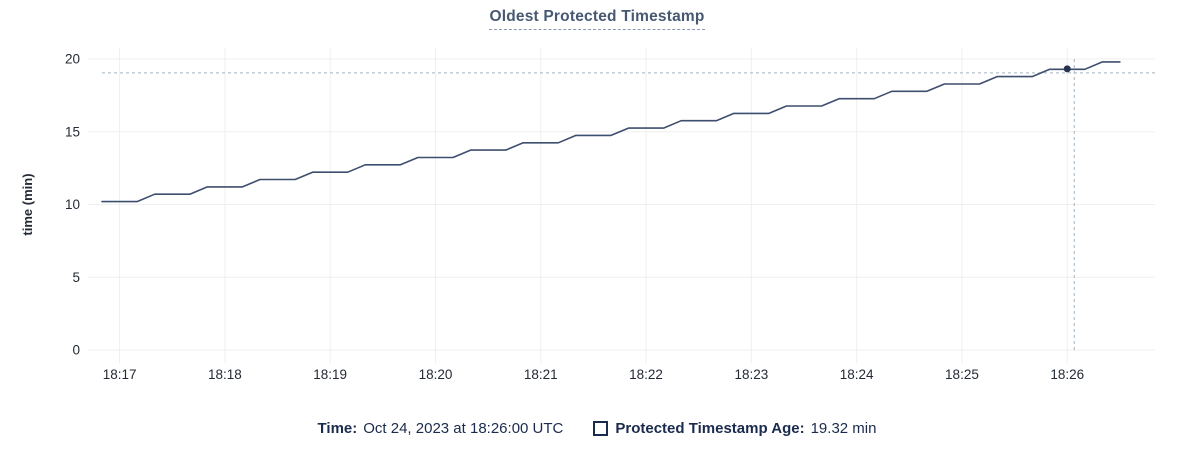 This screenshot has height=466, width=1194. I want to click on x-tick-label: 18:22, so click(646, 374).